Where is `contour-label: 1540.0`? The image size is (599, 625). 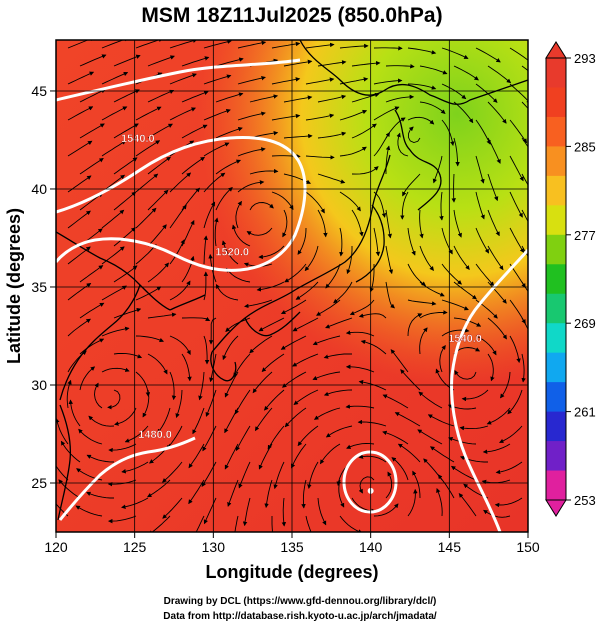
contour-label: 1540.0 is located at coordinates (465, 339).